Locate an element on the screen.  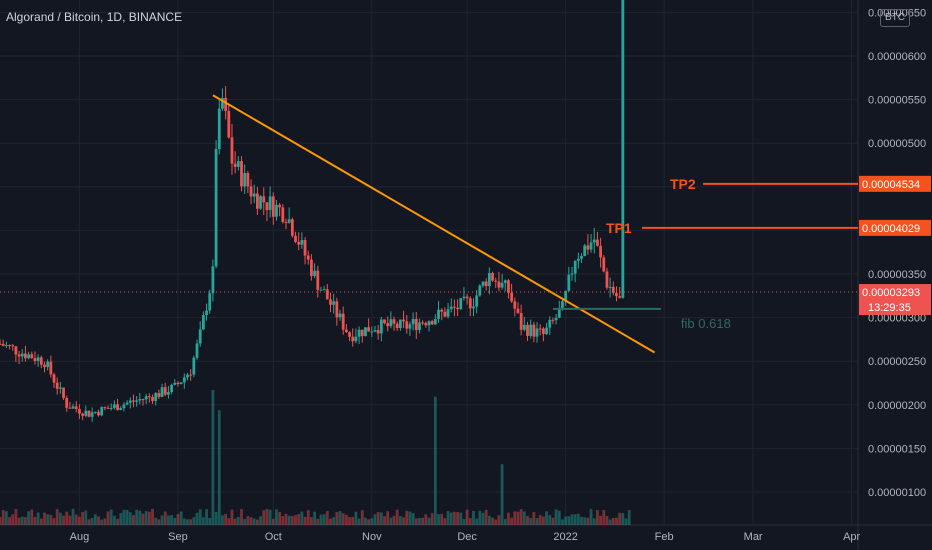
tp-label: TP2 is located at coordinates (683, 184).